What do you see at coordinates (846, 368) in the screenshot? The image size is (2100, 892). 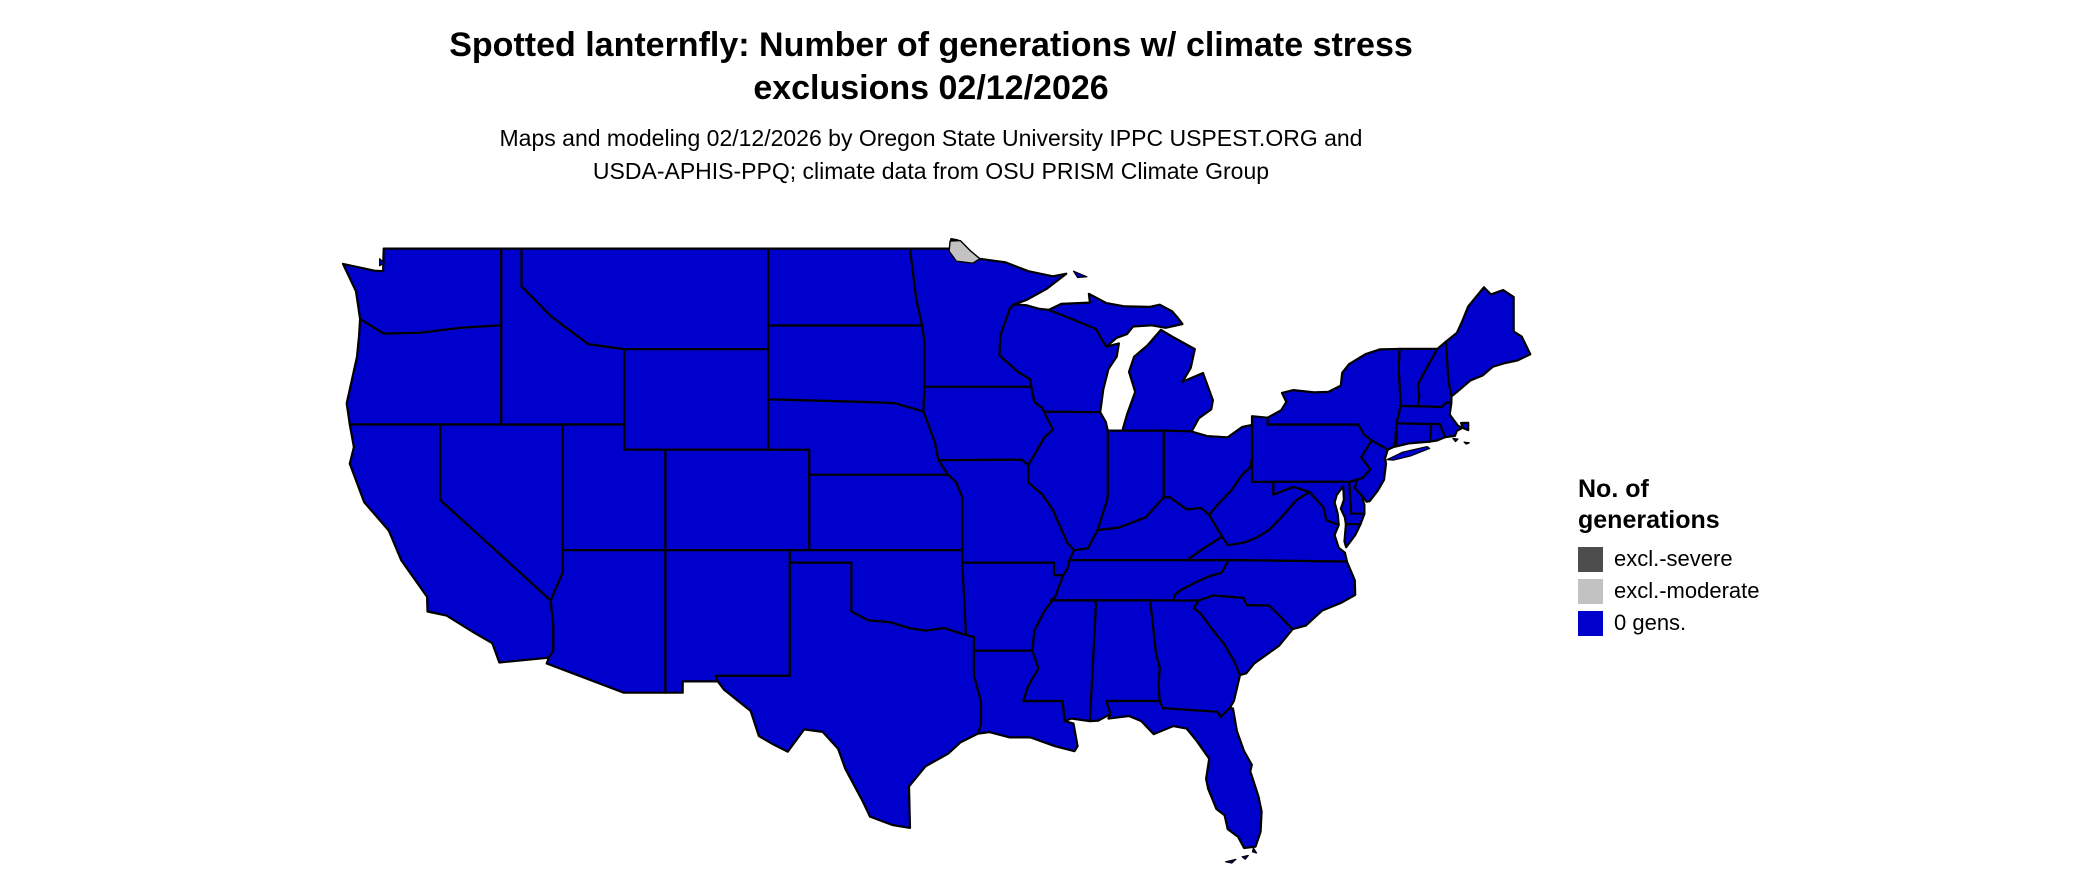 I see `state-SD` at bounding box center [846, 368].